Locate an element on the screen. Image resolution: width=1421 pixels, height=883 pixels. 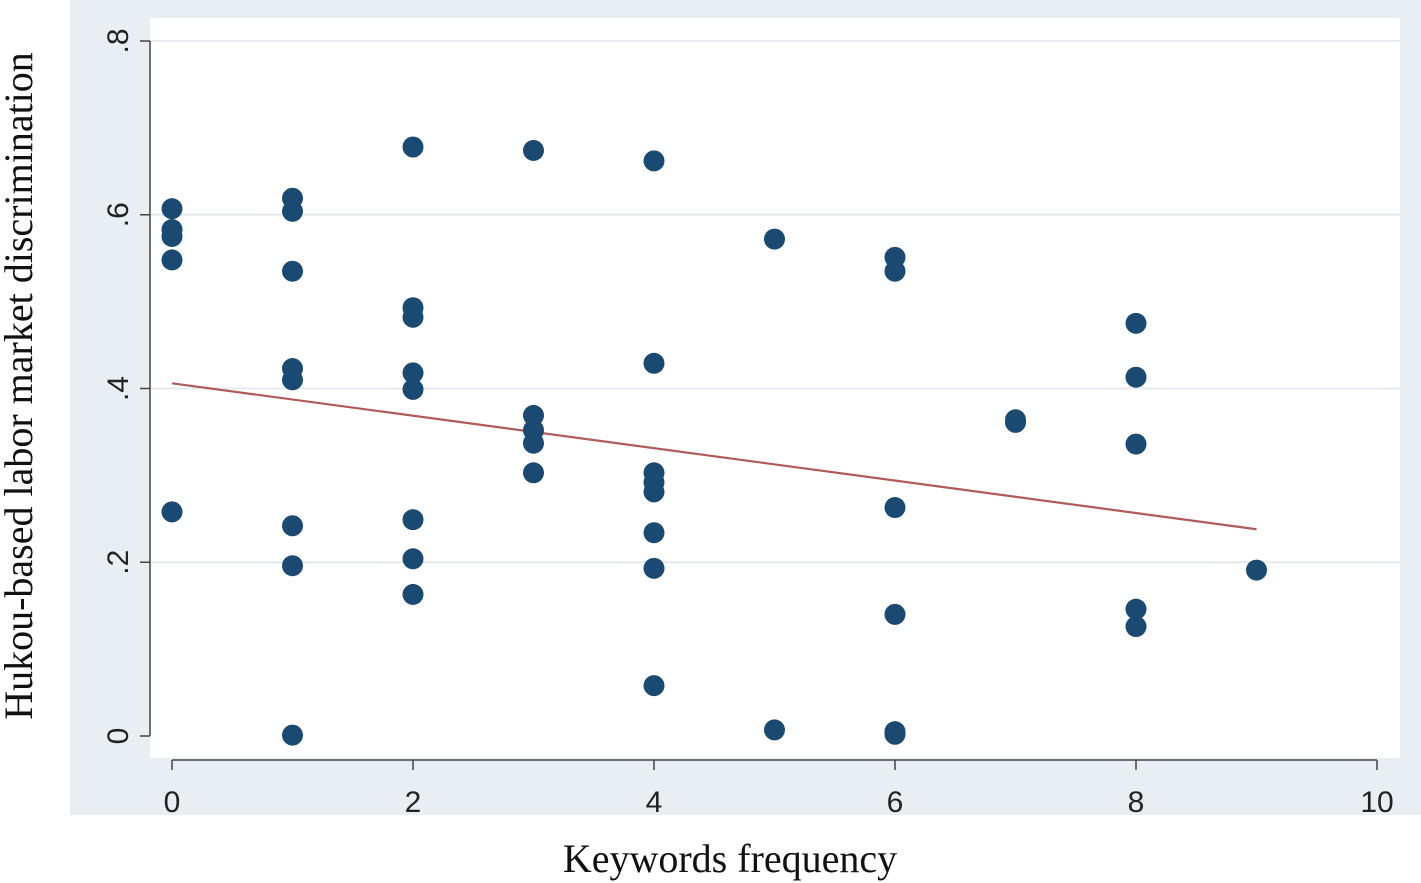
x-tick-label: 6 is located at coordinates (895, 802).